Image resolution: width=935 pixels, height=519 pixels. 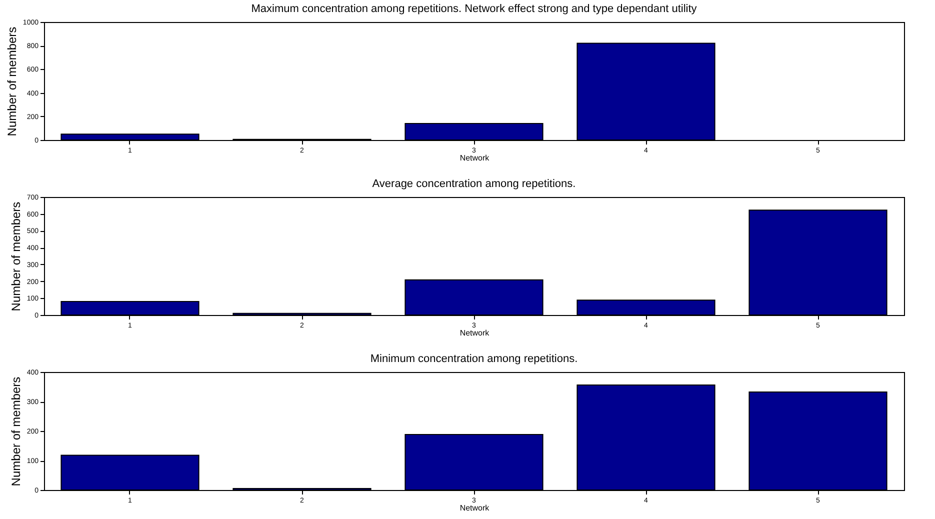 What do you see at coordinates (474, 359) in the screenshot?
I see `chart-title: Minimum concentration among repetitions.` at bounding box center [474, 359].